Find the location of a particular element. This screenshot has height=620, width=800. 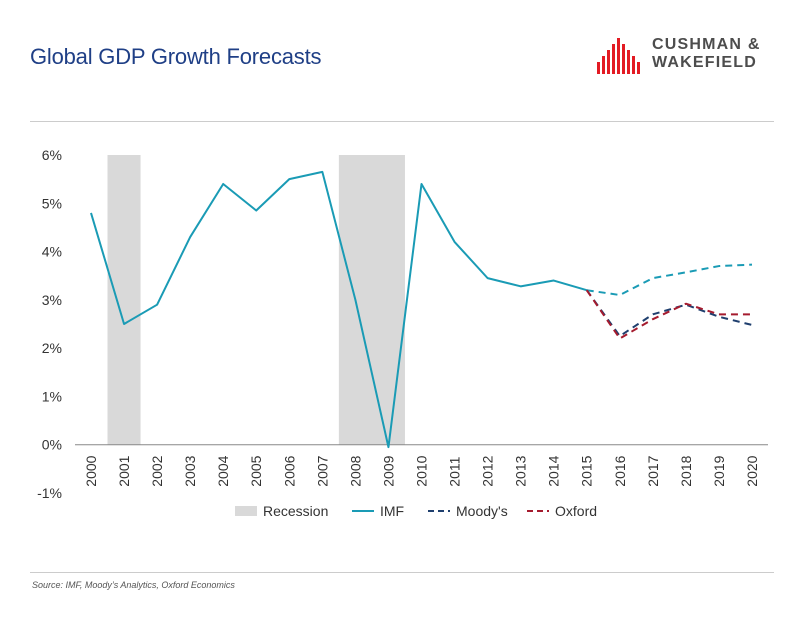

y-tick-label: 6% is located at coordinates (52, 155).